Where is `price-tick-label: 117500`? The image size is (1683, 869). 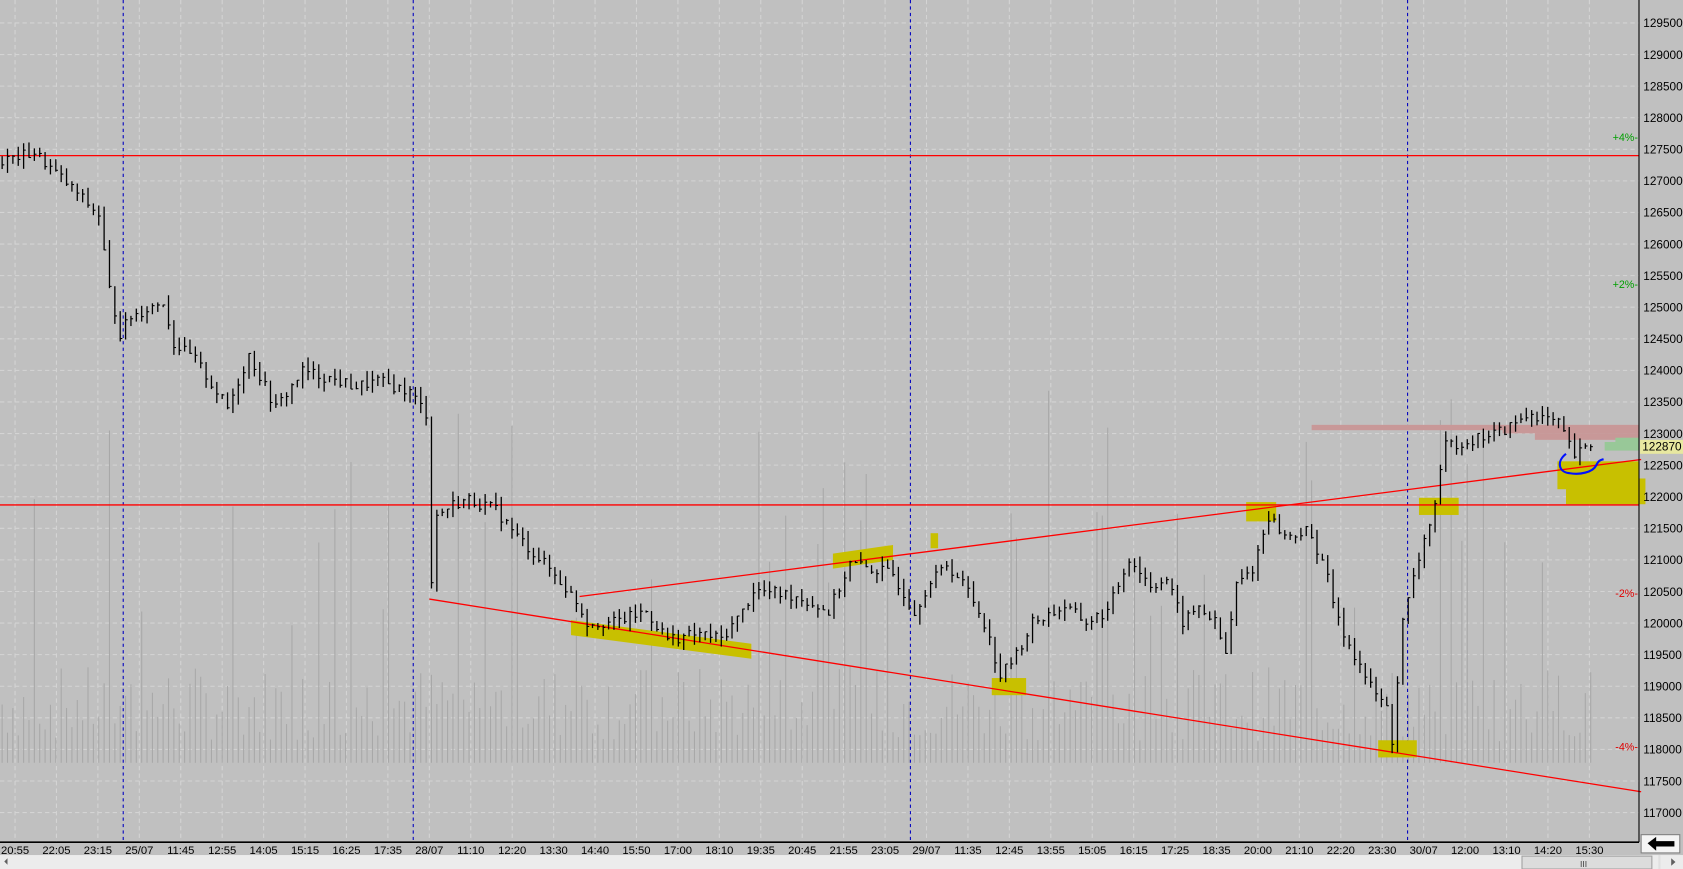 price-tick-label: 117500 is located at coordinates (1662, 781).